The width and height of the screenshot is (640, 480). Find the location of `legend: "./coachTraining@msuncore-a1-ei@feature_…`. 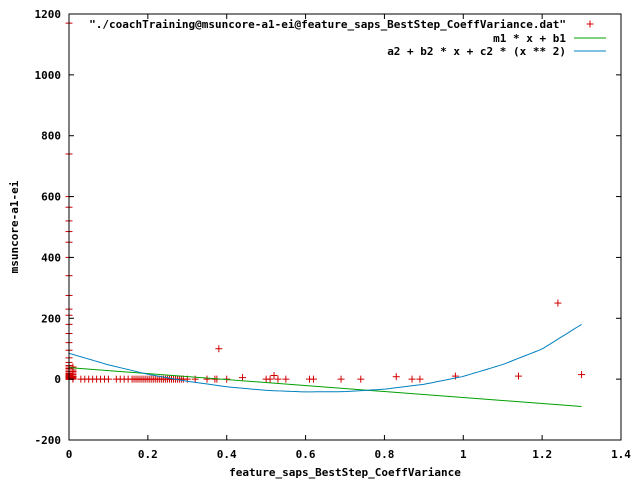

legend: "./coachTraining@msuncore-a1-ei@feature_… is located at coordinates (347, 38).